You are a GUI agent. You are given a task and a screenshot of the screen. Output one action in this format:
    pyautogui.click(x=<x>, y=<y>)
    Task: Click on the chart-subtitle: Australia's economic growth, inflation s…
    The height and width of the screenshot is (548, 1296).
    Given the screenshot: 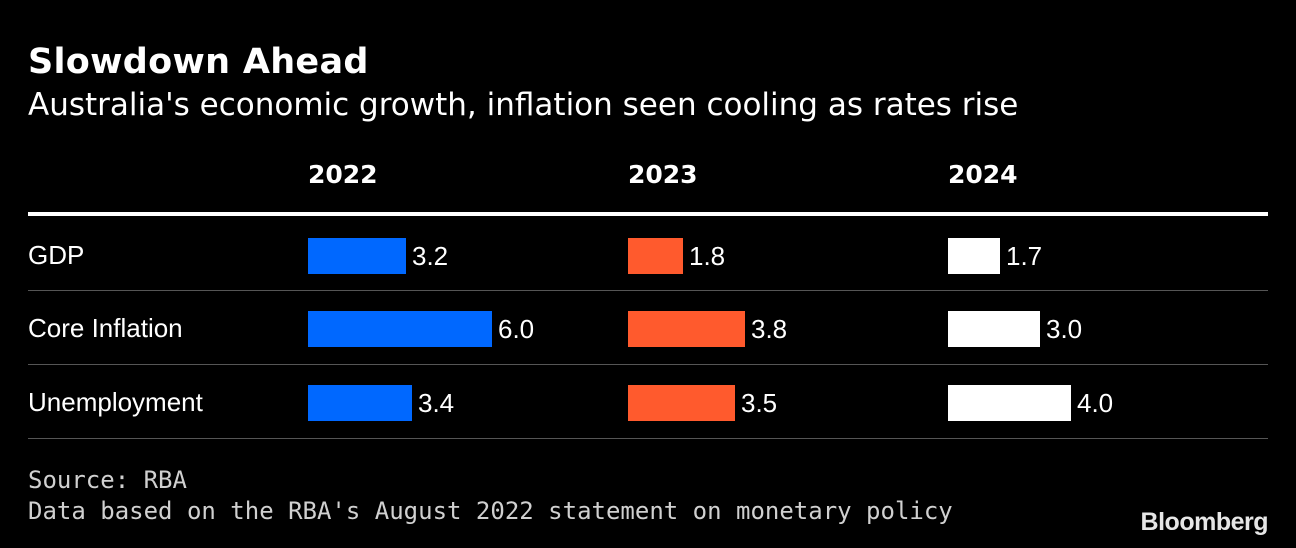 What is the action you would take?
    pyautogui.click(x=523, y=105)
    